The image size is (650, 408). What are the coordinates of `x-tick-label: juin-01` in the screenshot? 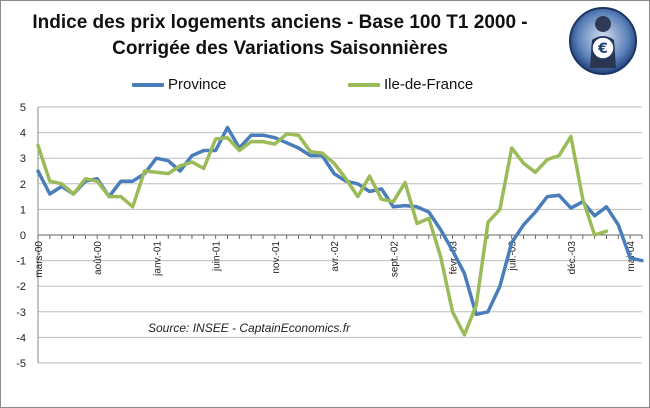 It's located at (217, 256).